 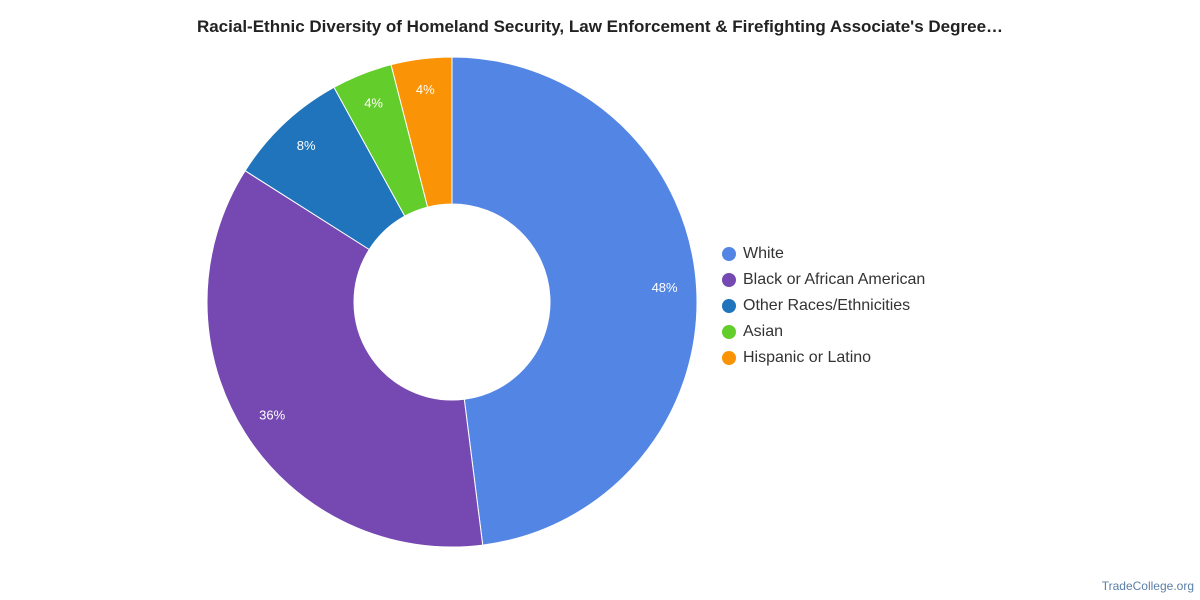 I want to click on slice-hispanic-or-latino, so click(x=421, y=132).